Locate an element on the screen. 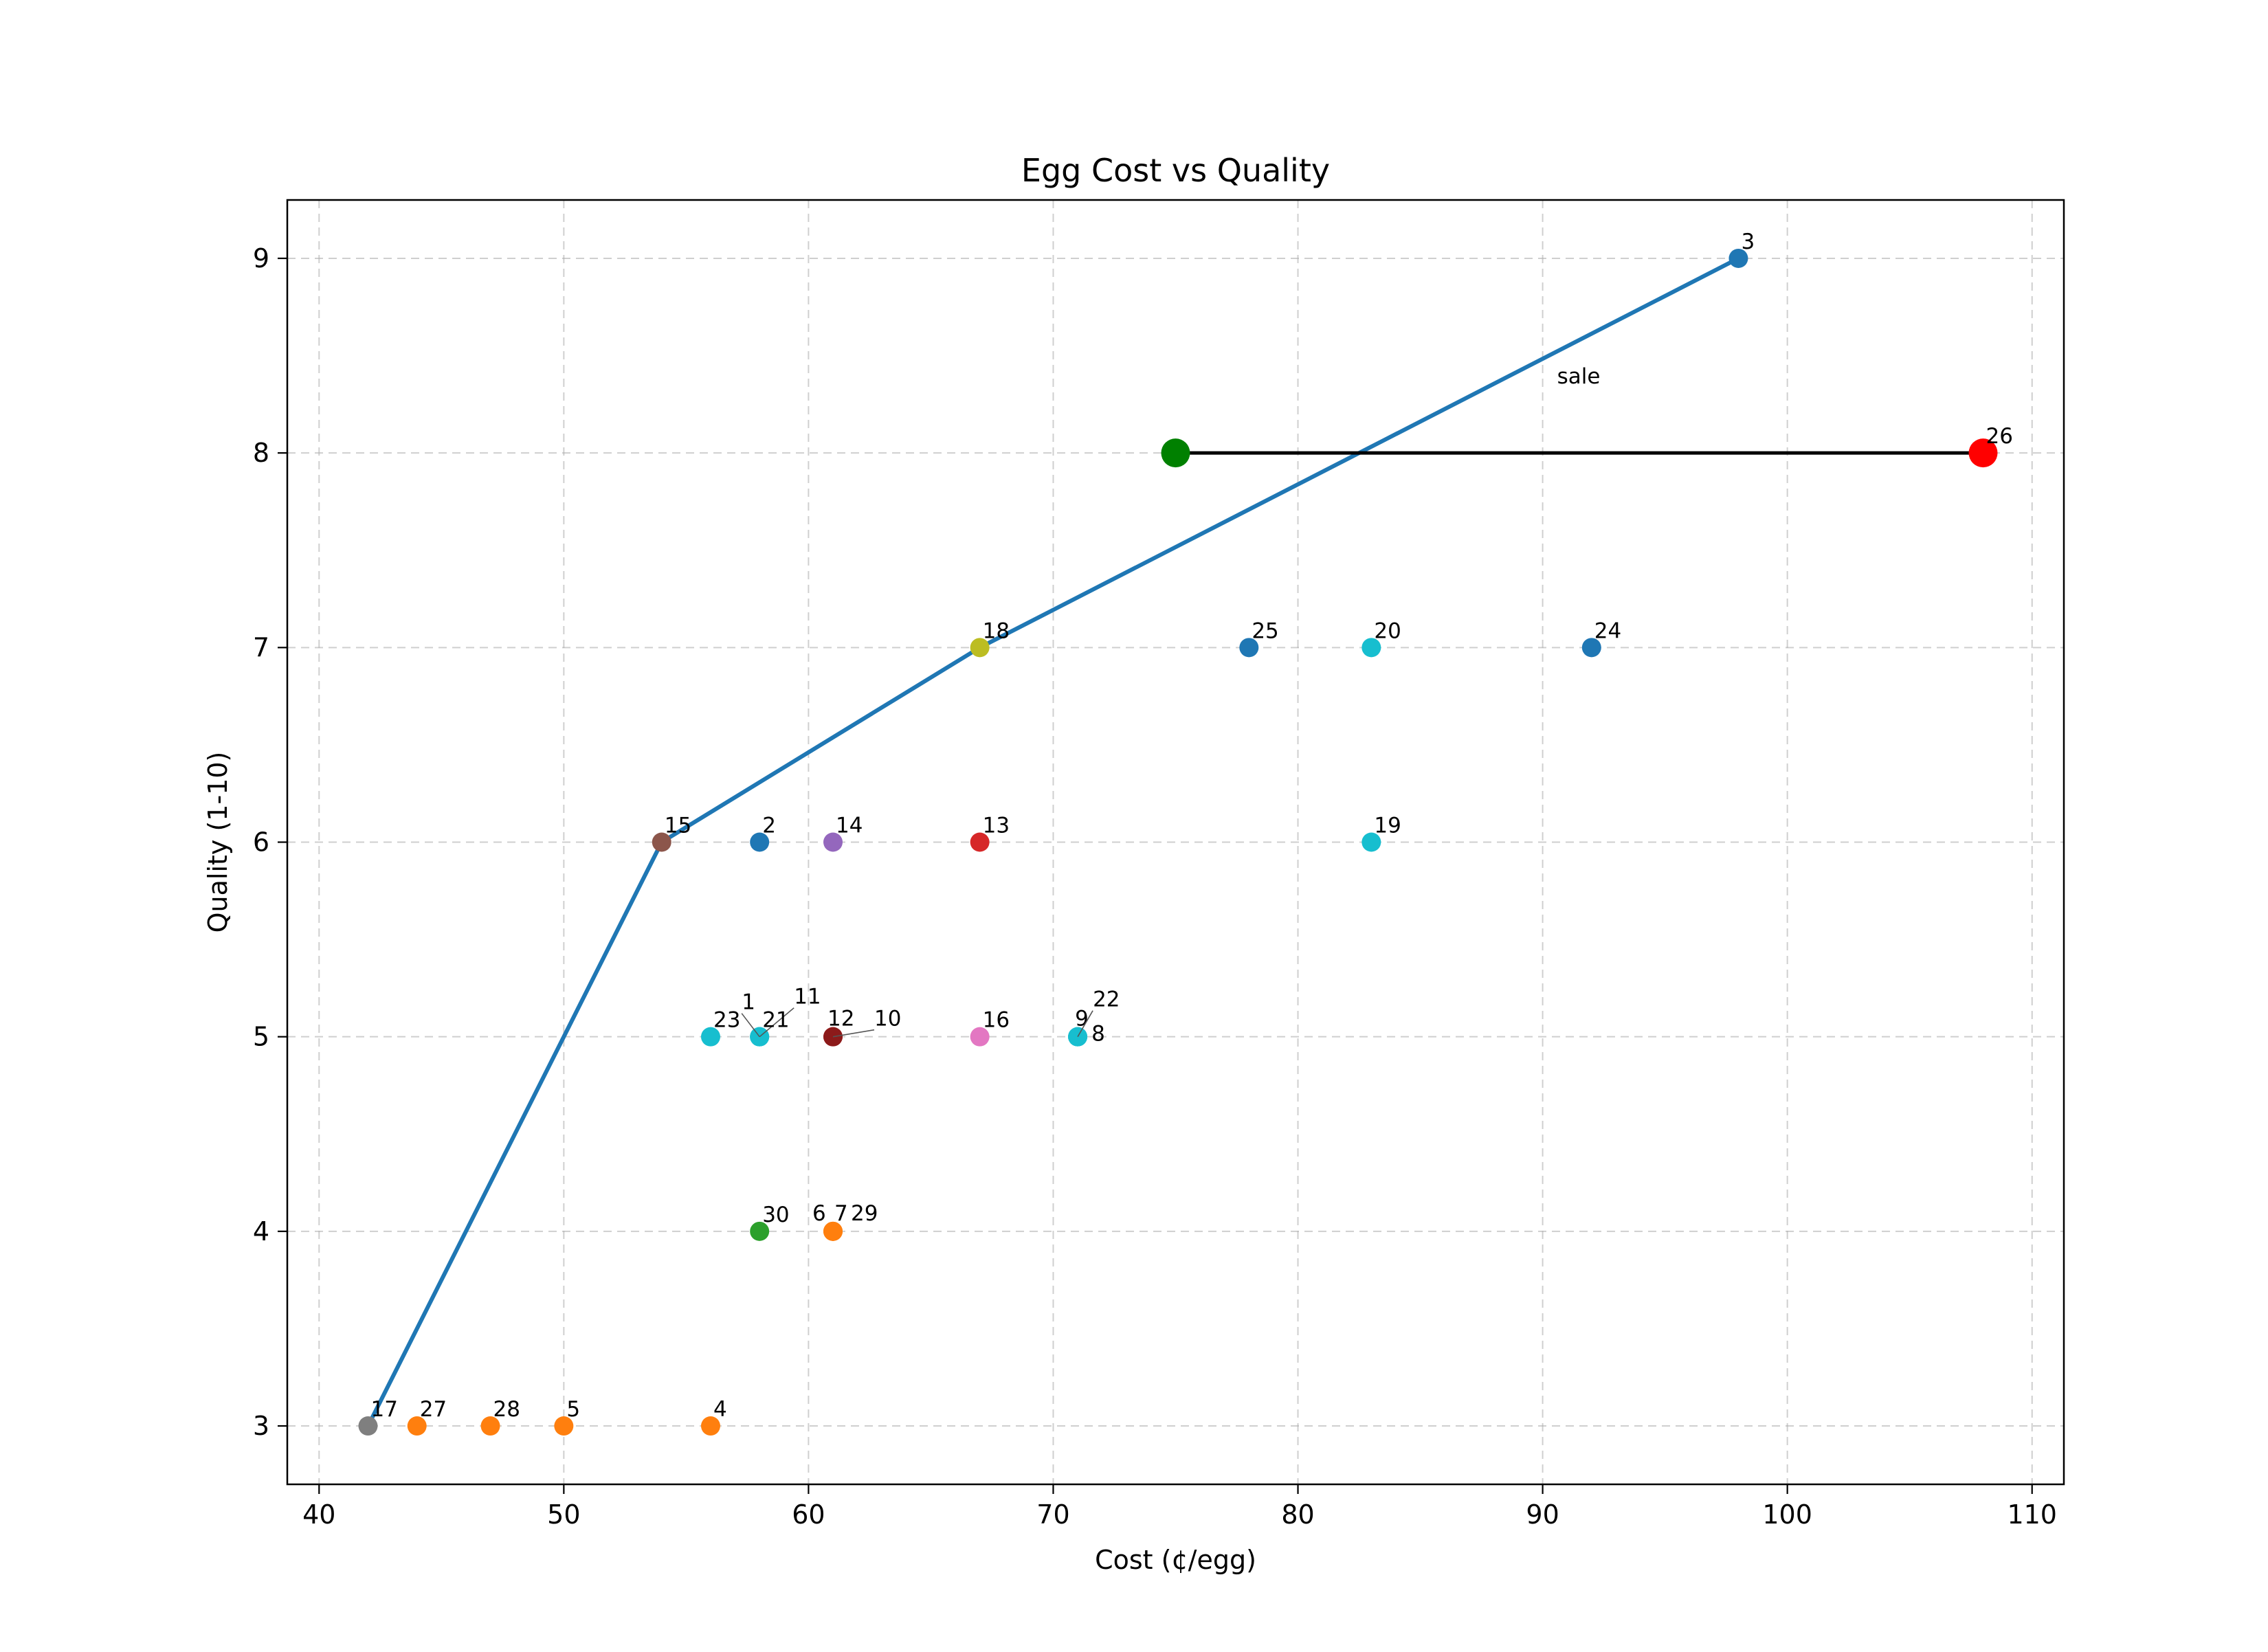  y-tick-label-3: 3 is located at coordinates (261, 1426).